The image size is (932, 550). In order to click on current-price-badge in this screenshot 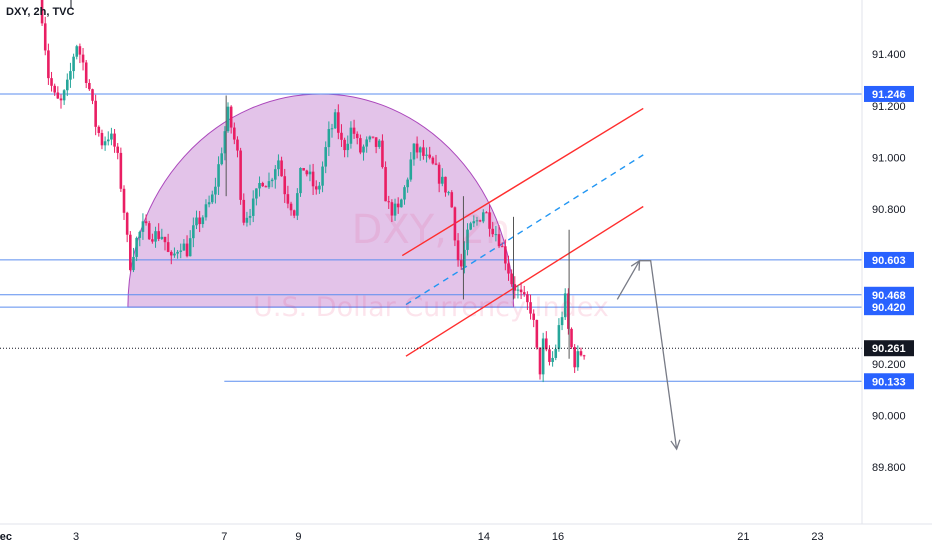, I will do `click(889, 348)`.